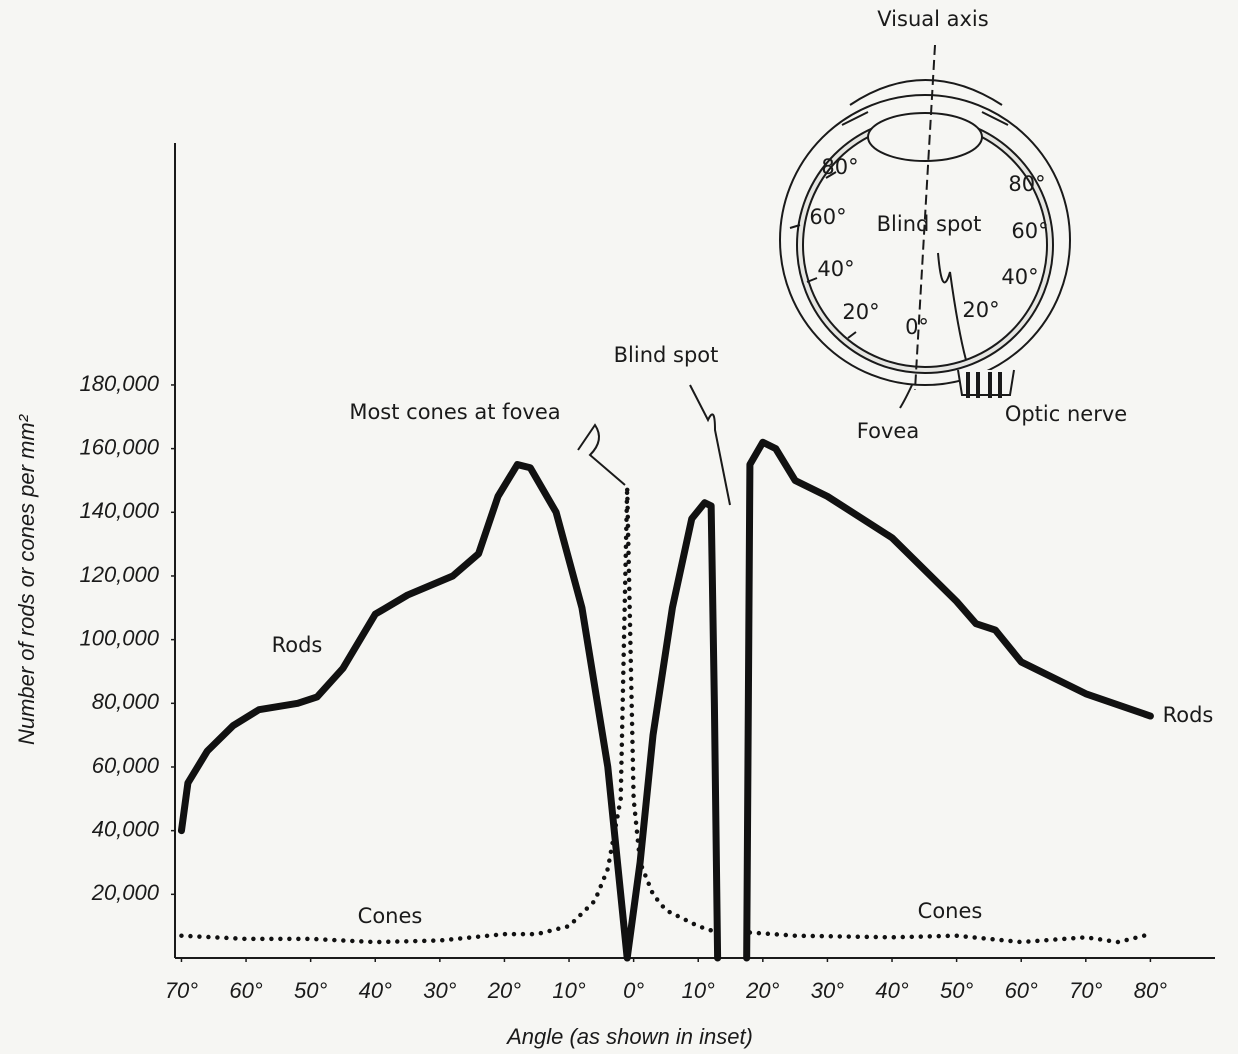 This screenshot has height=1054, width=1238. I want to click on y-tick-label: 120,000, so click(119, 574).